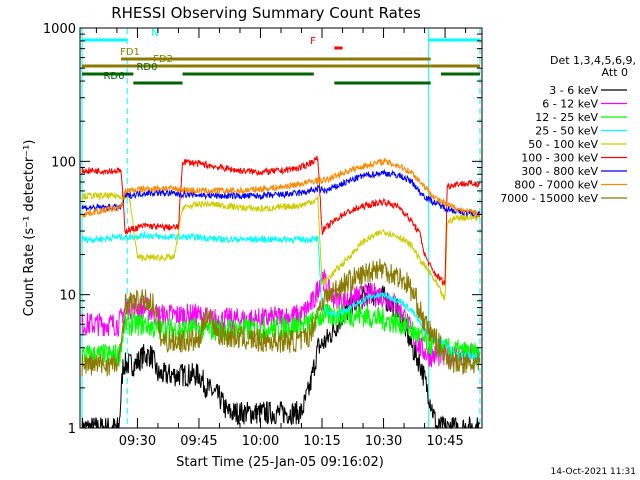  I want to click on legend-title: Det 1,3,4,5,6,9,, so click(593, 60).